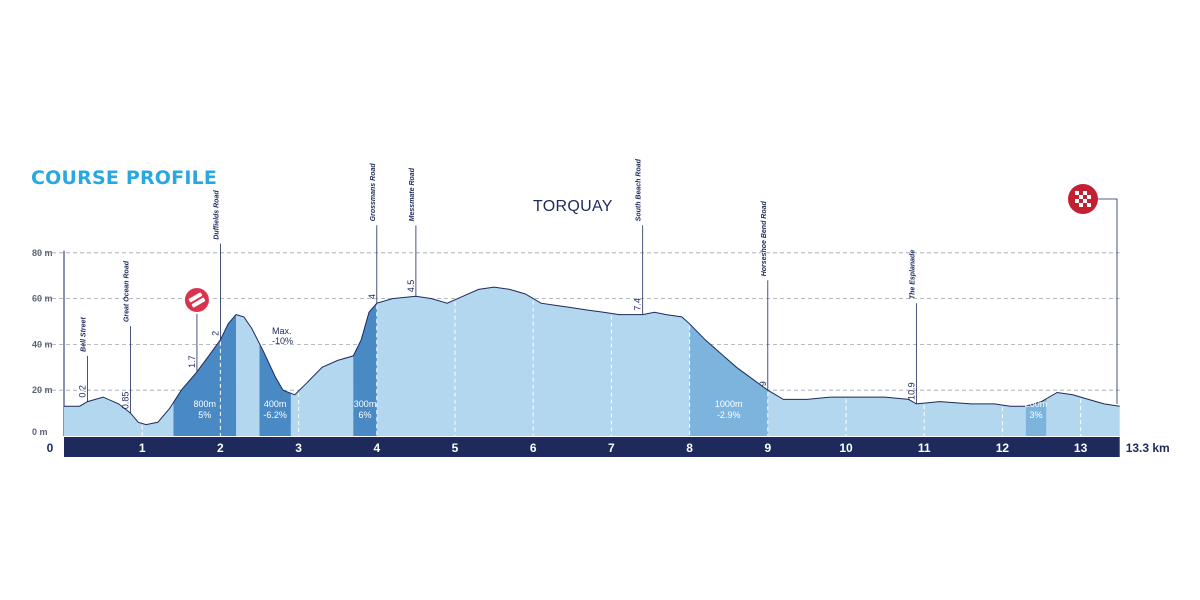 The height and width of the screenshot is (600, 1200). What do you see at coordinates (365, 415) in the screenshot?
I see `climb-gradient-label: 6%` at bounding box center [365, 415].